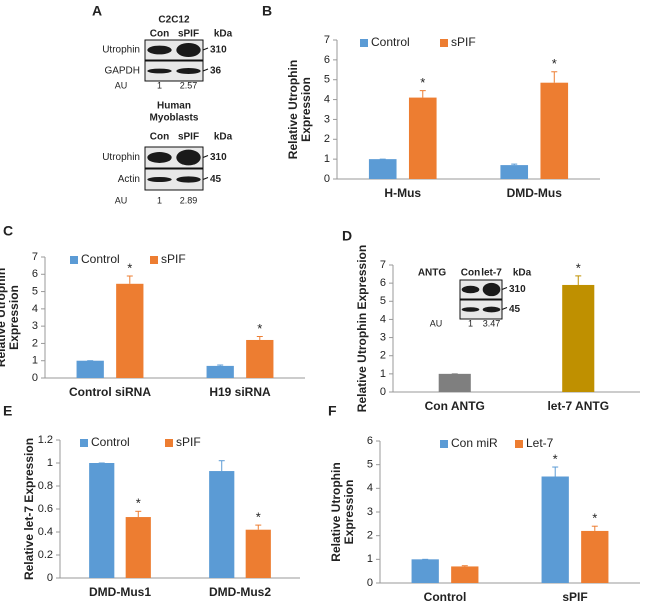  I want to click on protein-label: GAPDH, so click(122, 71).